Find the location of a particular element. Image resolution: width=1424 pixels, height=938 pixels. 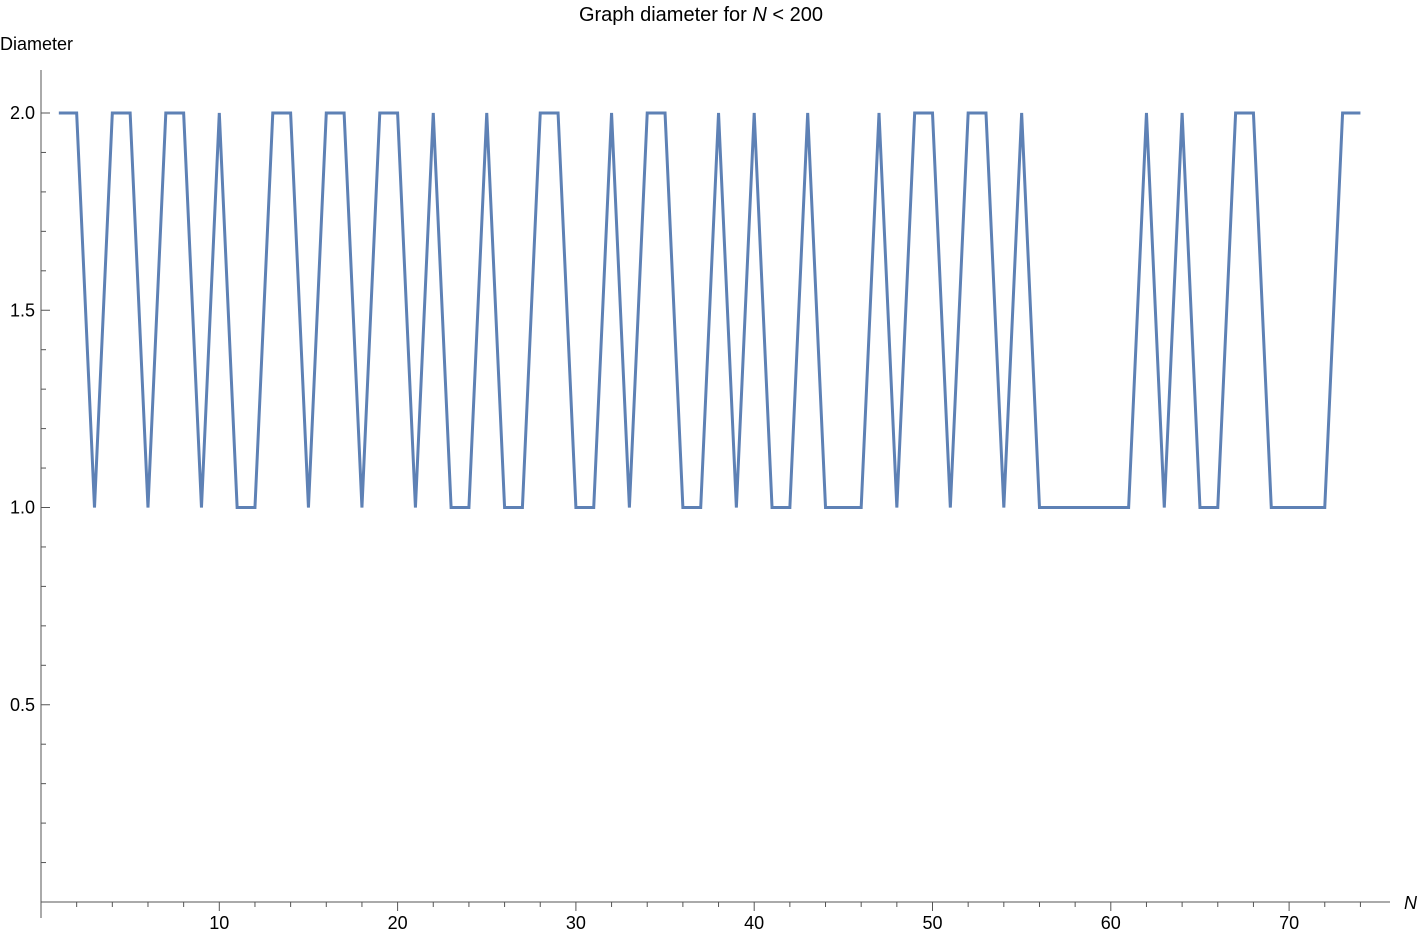

x-ticks: 10 20 30 40 50 60 70 is located at coordinates (718, 917).